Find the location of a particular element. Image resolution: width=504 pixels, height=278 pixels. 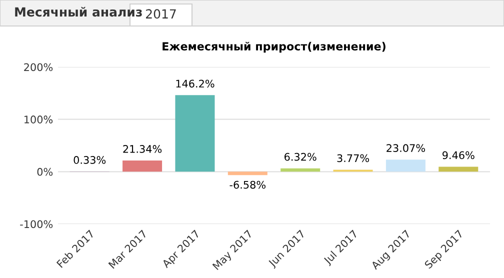

data-label: 9.46% is located at coordinates (458, 155).